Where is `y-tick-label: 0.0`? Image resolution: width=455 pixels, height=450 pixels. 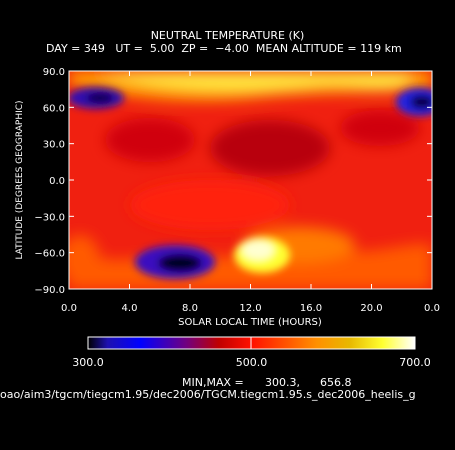
y-tick-label: 0.0 is located at coordinates (57, 181).